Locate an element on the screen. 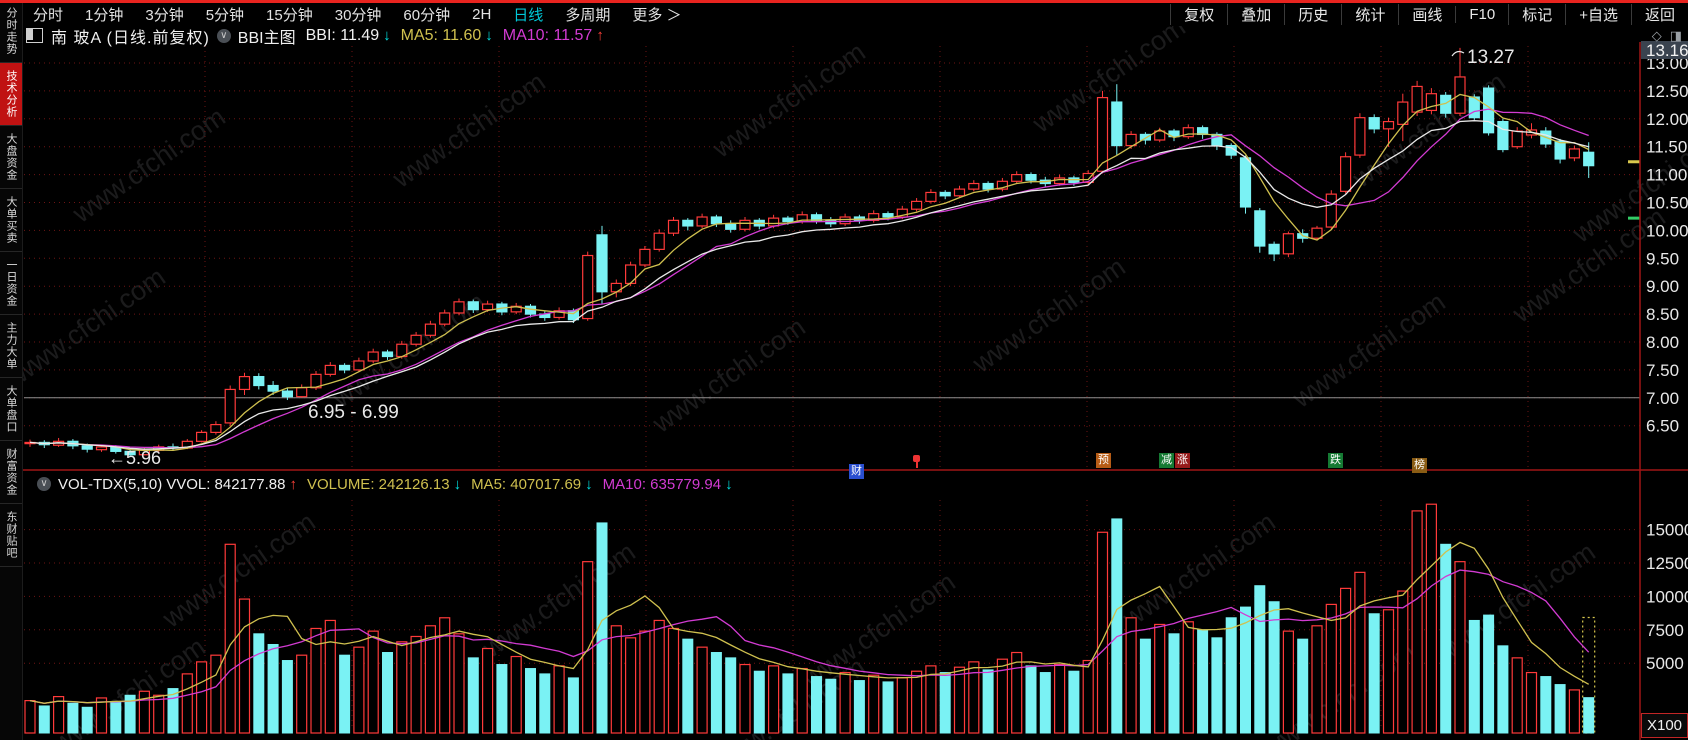  price-tick-label: 6.50 is located at coordinates (1662, 426).